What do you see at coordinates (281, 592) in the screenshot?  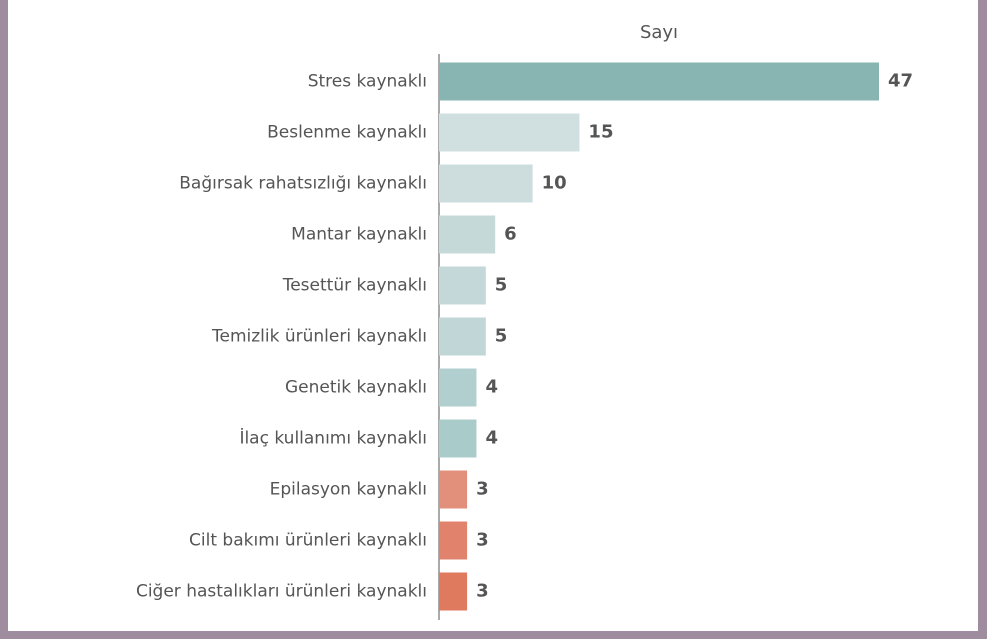 I see `category-label: Ciğer hastalıkları ürünleri kaynaklı` at bounding box center [281, 592].